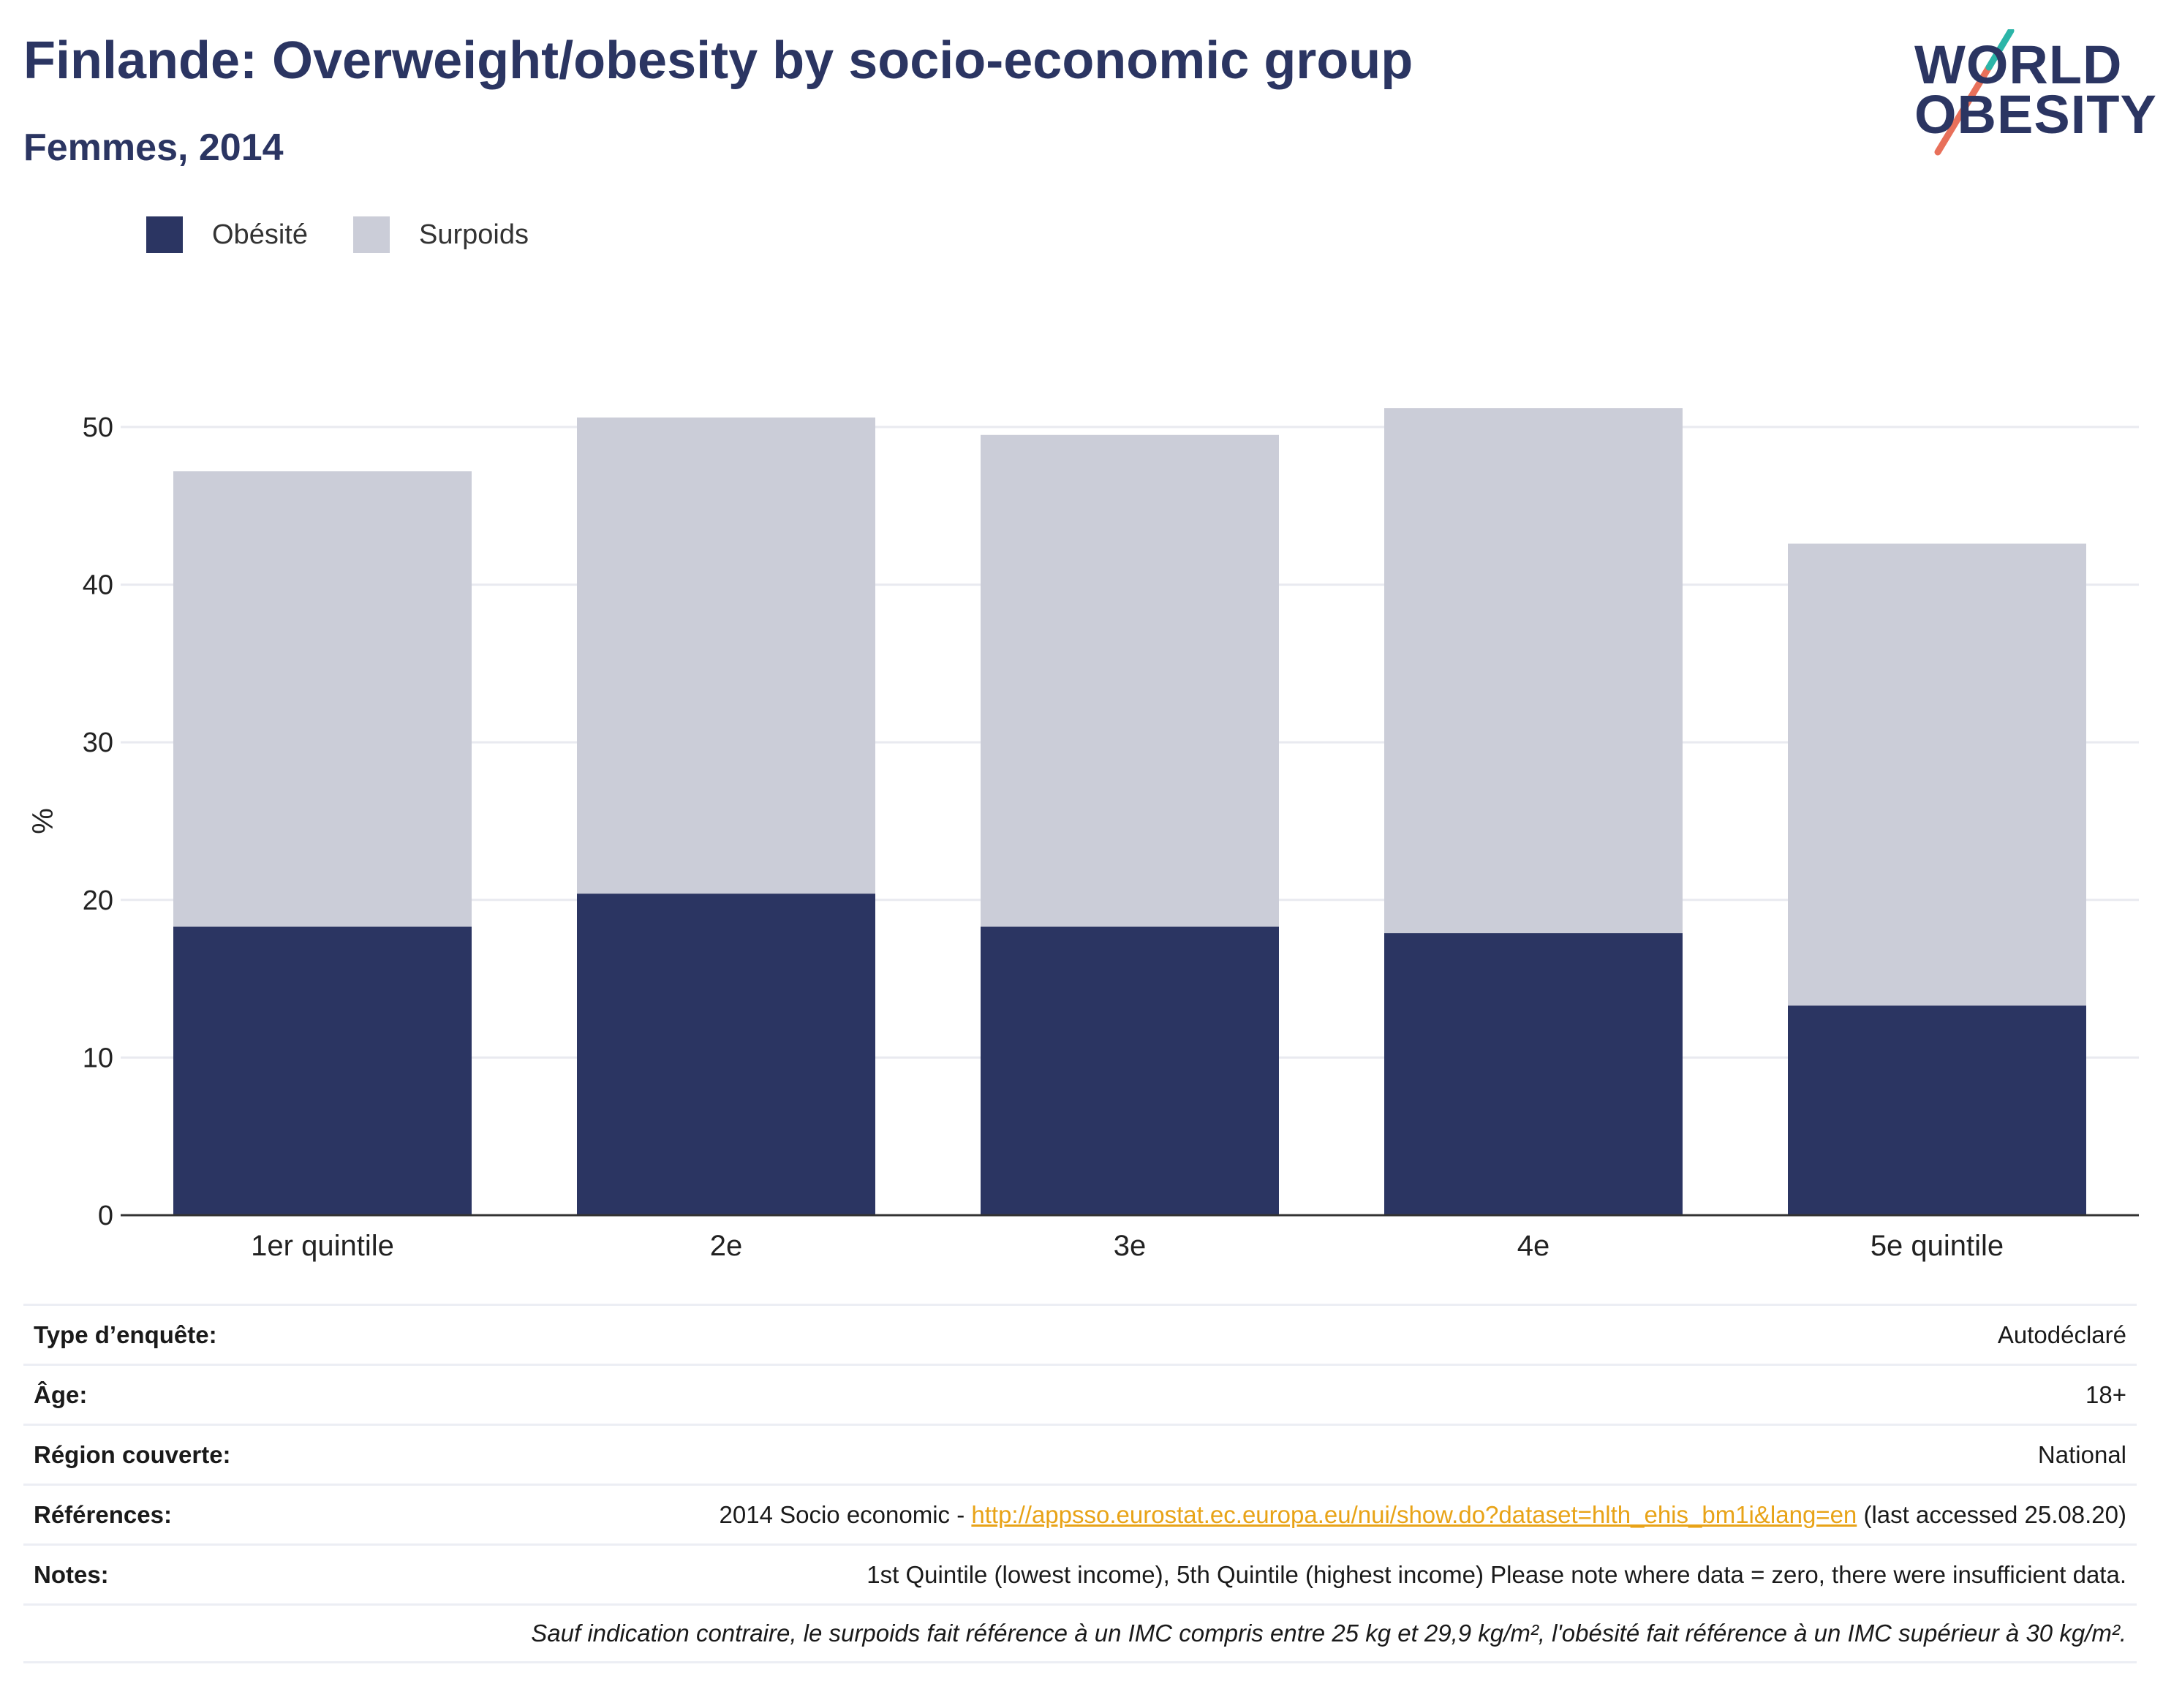 Image resolution: width=2163 pixels, height=1708 pixels. Describe the element at coordinates (153, 147) in the screenshot. I see `chart-subtitle: Femmes, 2014` at that location.